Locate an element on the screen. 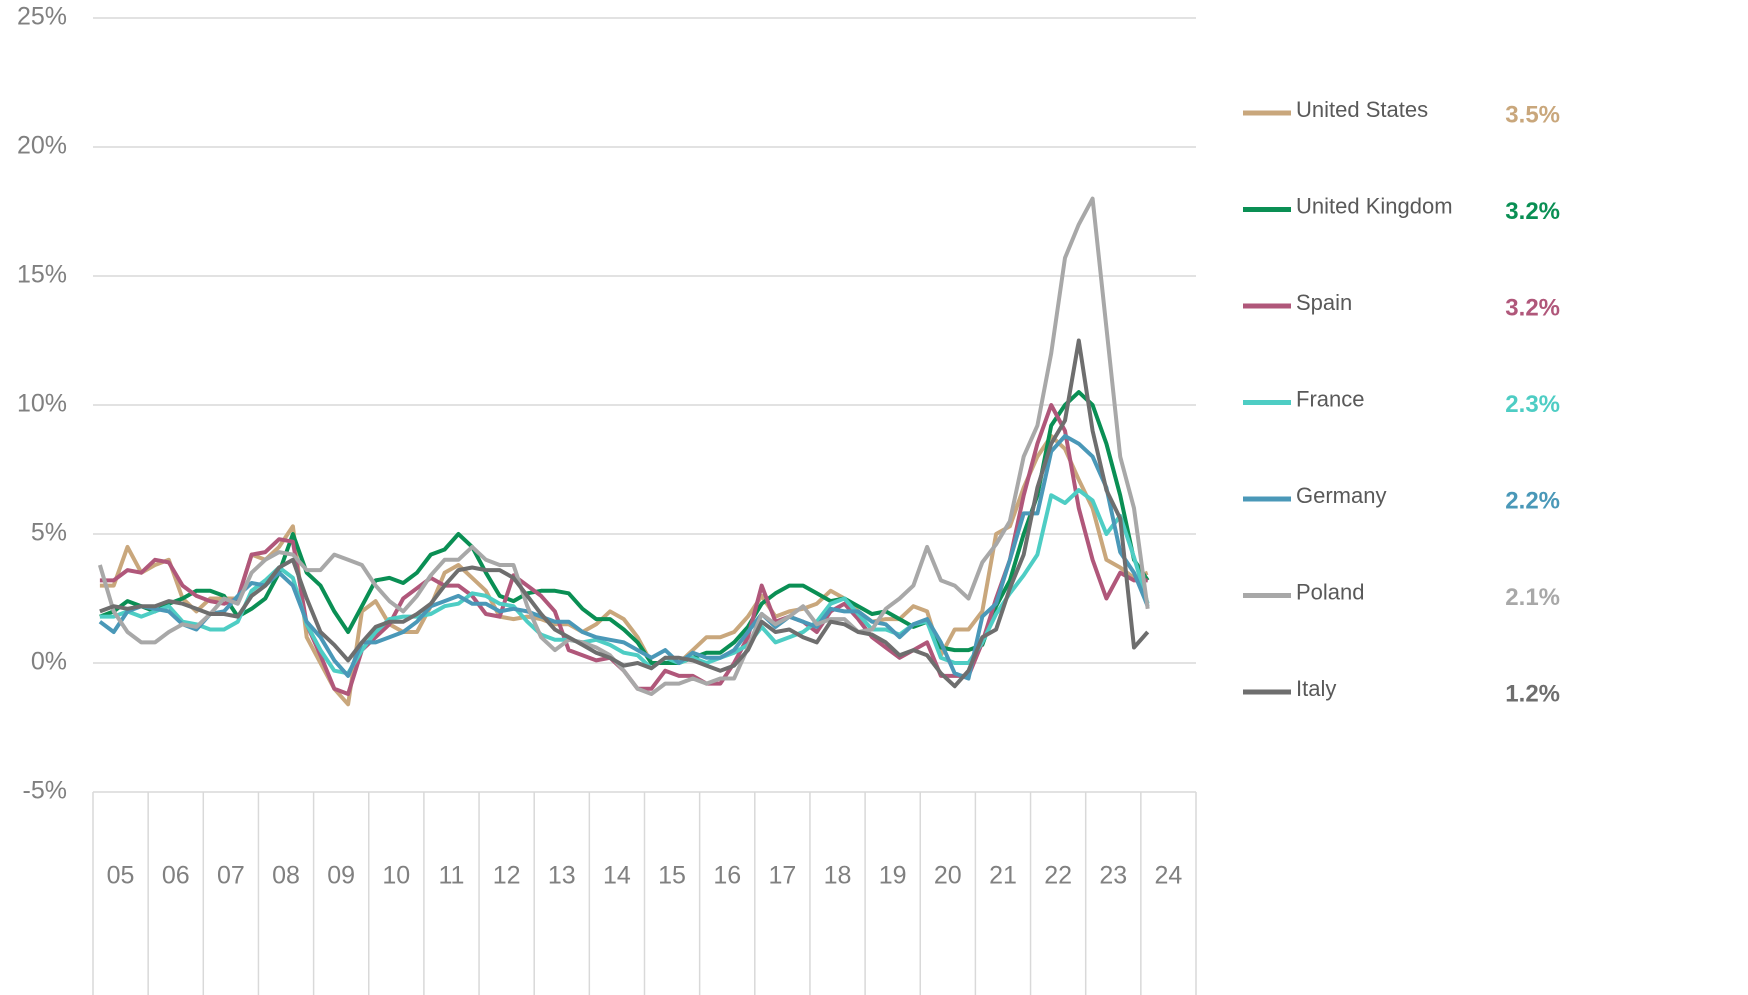 The width and height of the screenshot is (1748, 995). x-tick-label: 12 is located at coordinates (507, 876).